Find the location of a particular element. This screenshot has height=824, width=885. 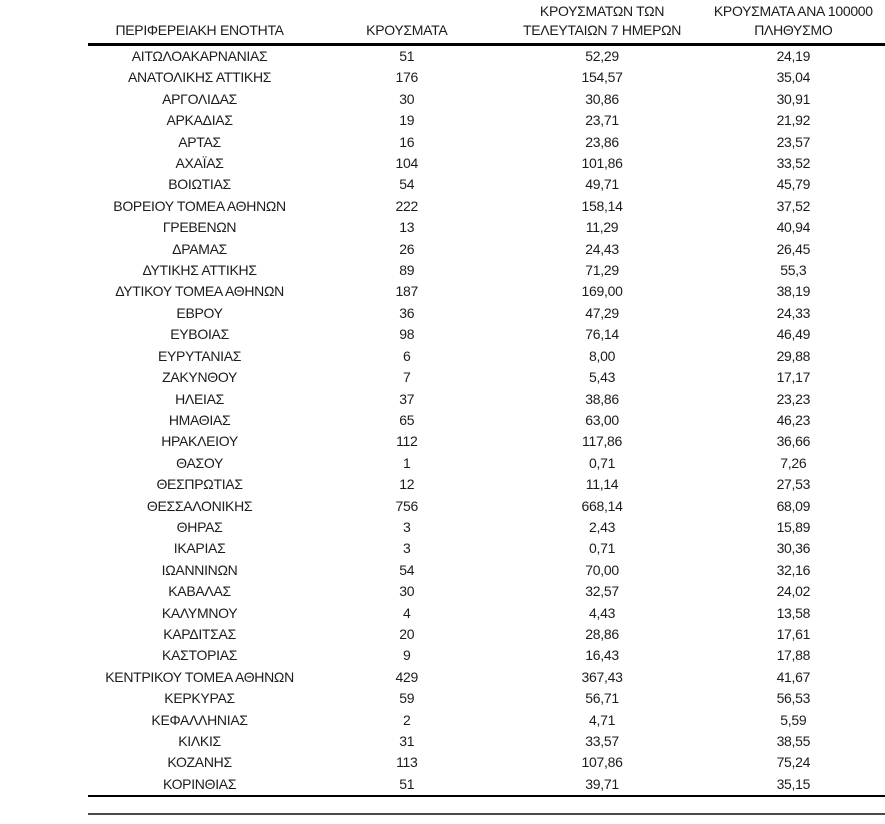

region-name: ΕΒΡΟΥ is located at coordinates (199, 312).